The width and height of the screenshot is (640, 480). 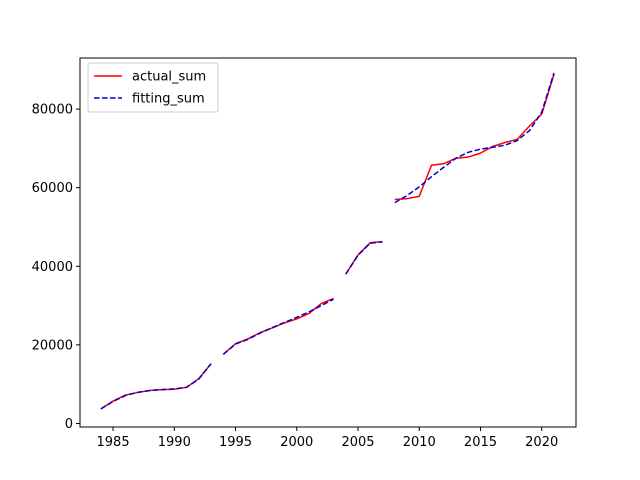 I want to click on x-tick-label: 2015, so click(x=480, y=442).